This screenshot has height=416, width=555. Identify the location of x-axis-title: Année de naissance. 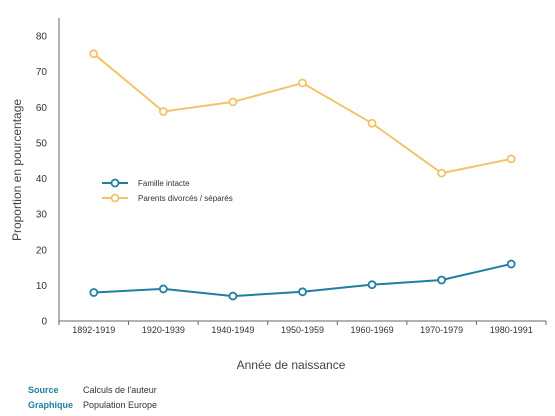
(291, 365).